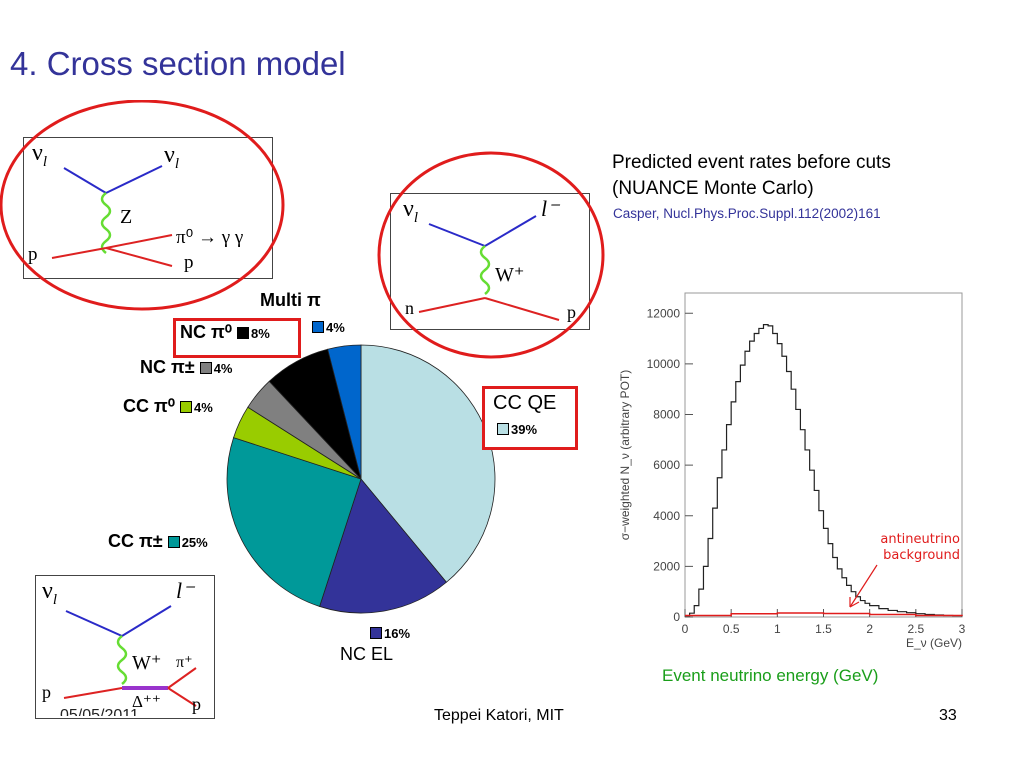 This screenshot has width=1024, height=768. I want to click on pi0-decay-label: π⁰ → γ γ, so click(210, 237).